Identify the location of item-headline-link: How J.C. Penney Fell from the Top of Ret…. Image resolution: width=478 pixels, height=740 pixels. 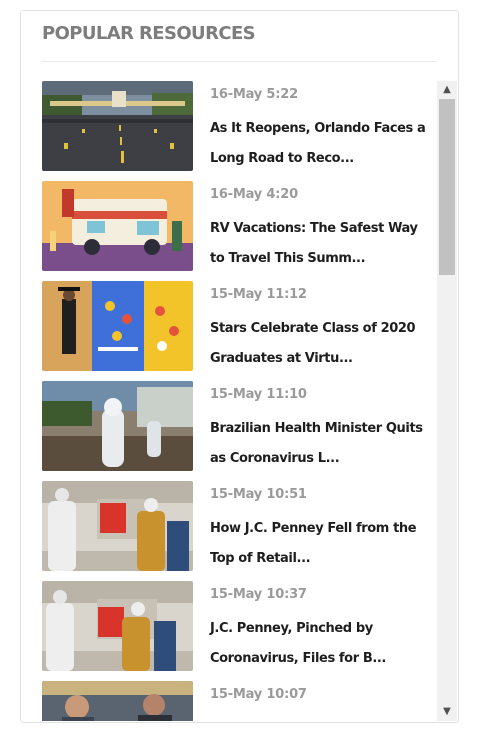
(313, 543).